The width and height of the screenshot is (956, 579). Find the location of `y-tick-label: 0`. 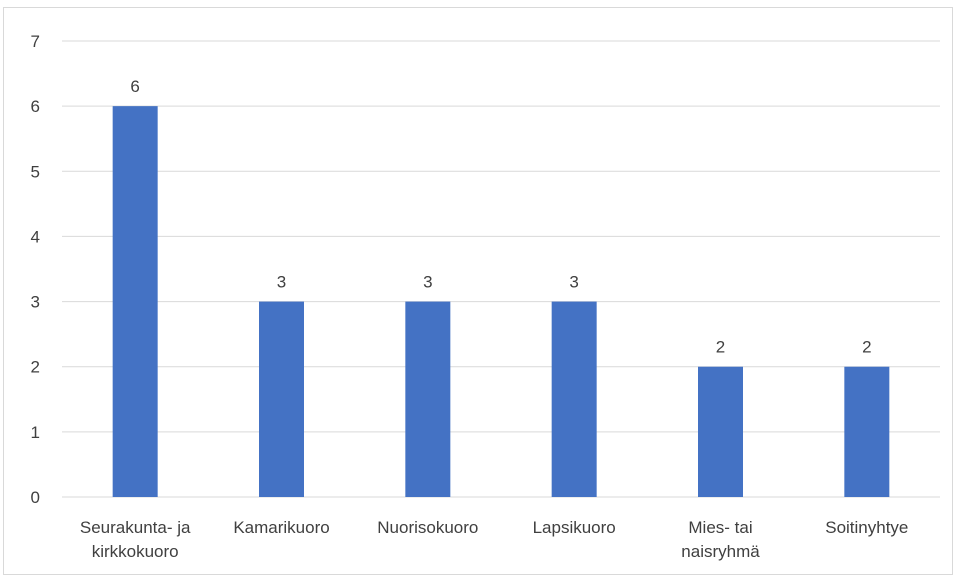

y-tick-label: 0 is located at coordinates (35, 497).